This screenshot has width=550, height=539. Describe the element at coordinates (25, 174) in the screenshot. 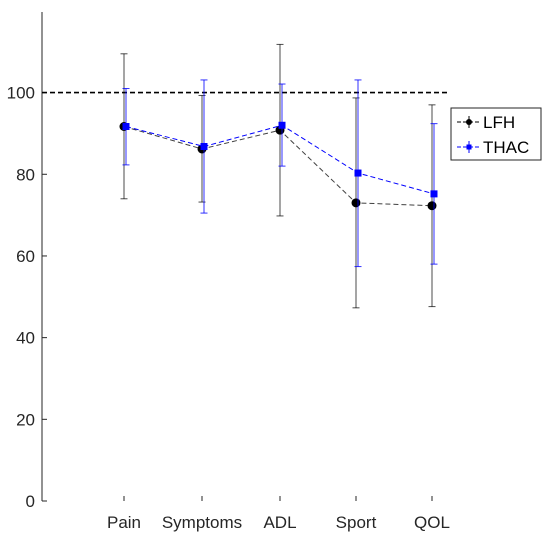

I see `y-tick-label: 80` at that location.